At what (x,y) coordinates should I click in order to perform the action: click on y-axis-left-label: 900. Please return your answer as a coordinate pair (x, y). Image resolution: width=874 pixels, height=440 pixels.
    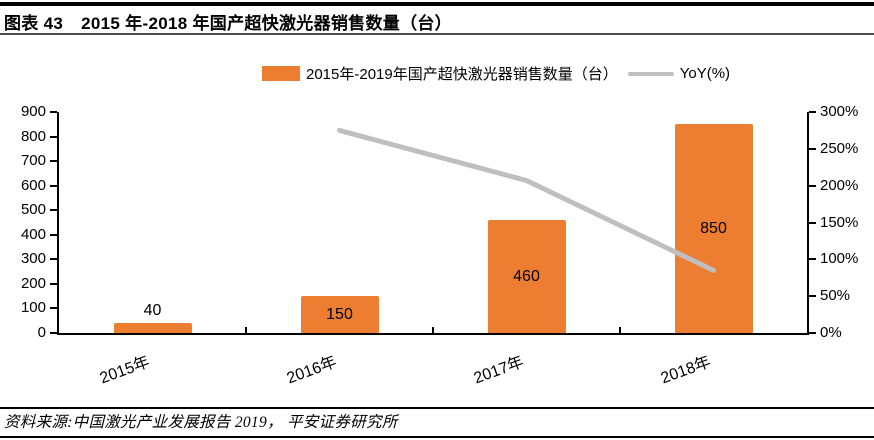
    Looking at the image, I should click on (33, 111).